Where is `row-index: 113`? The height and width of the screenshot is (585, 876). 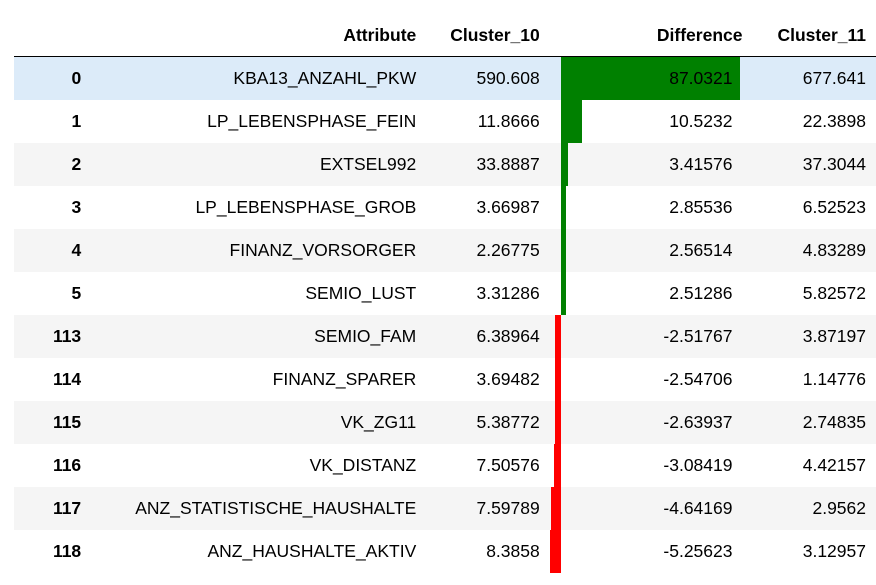 row-index: 113 is located at coordinates (53, 336).